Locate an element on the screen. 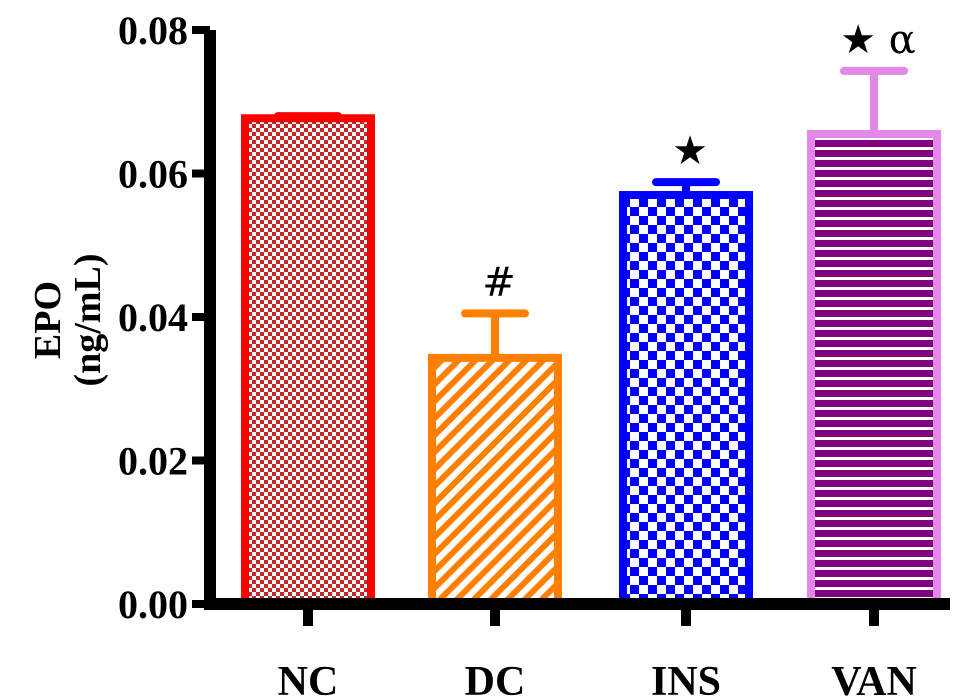 The height and width of the screenshot is (700, 953). y-tick-label-2: 0.04 is located at coordinates (153, 317).